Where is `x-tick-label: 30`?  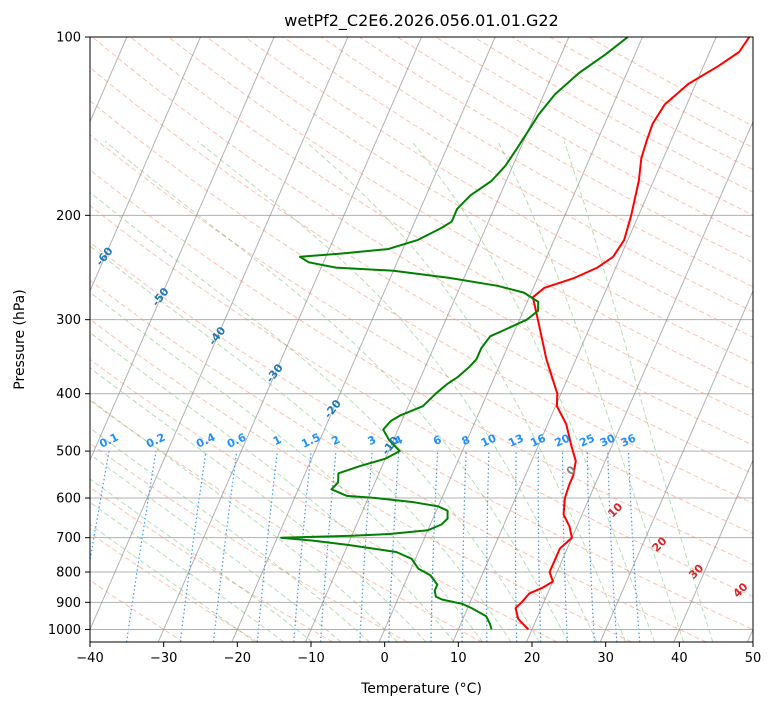
x-tick-label: 30 is located at coordinates (605, 658).